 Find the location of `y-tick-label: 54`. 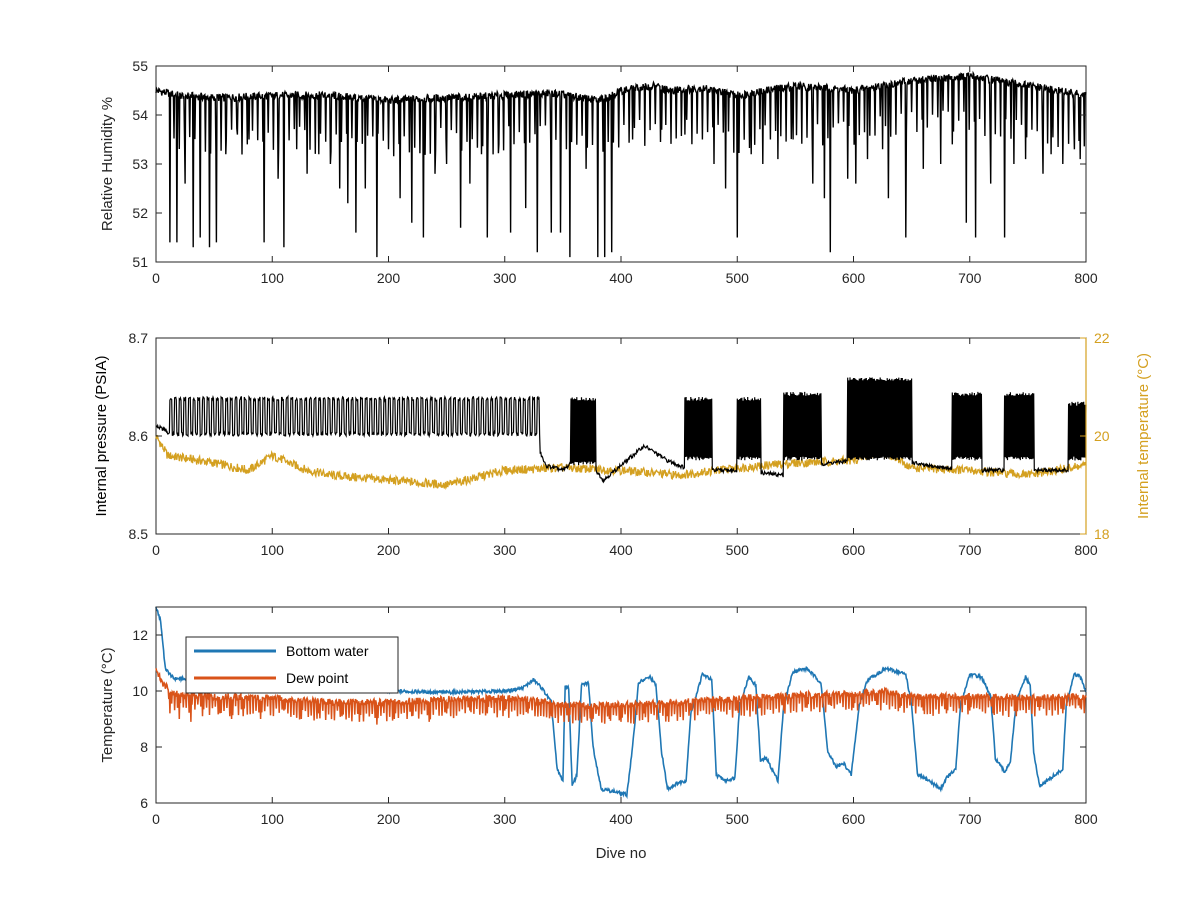

y-tick-label: 54 is located at coordinates (140, 115).